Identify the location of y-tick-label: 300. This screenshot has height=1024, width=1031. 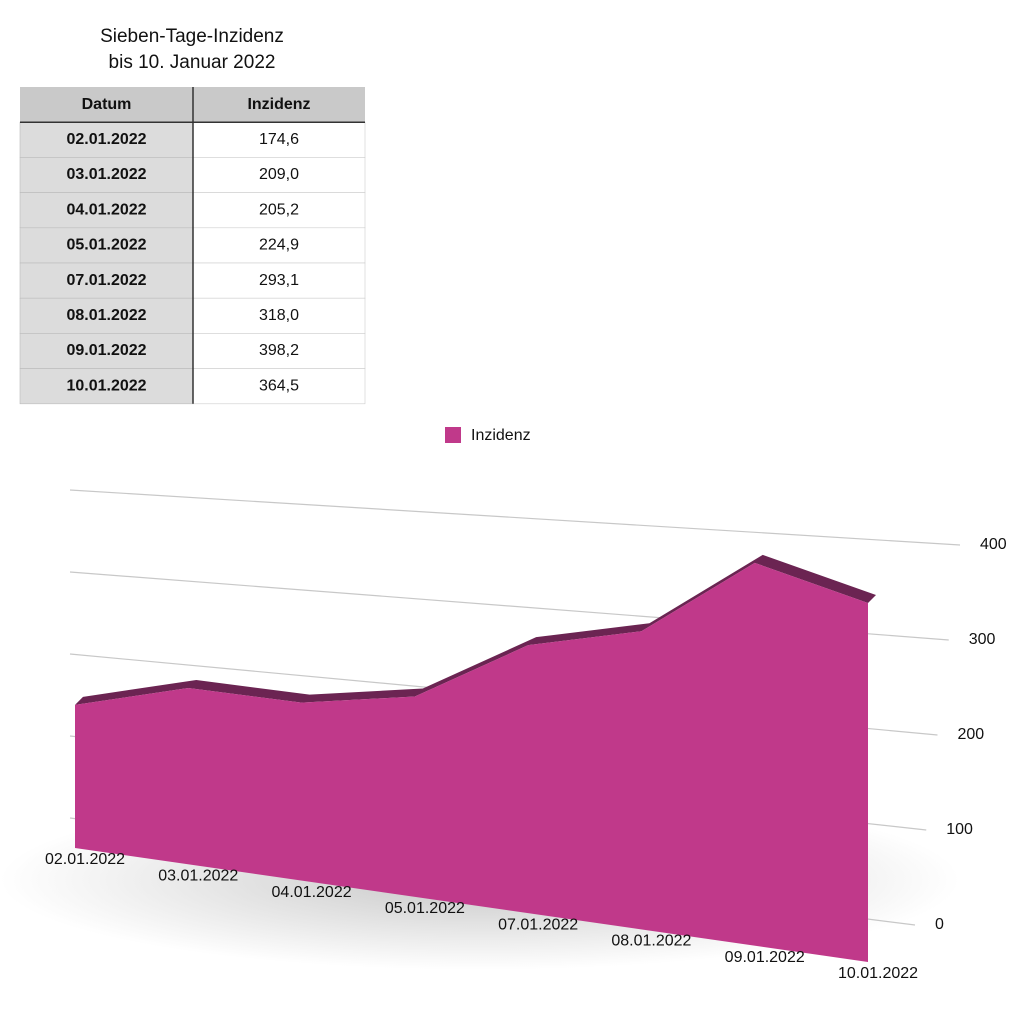
(982, 639).